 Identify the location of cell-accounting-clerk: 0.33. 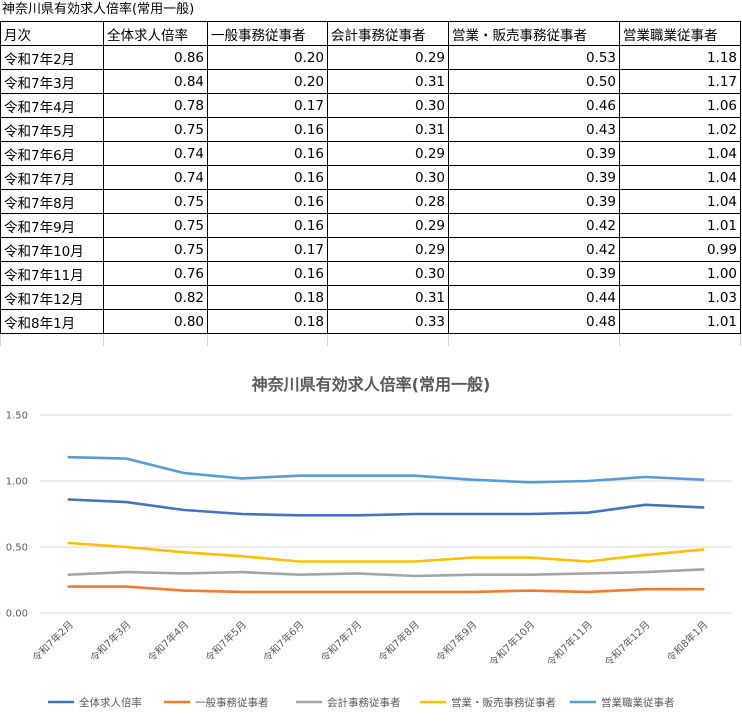
(388, 321).